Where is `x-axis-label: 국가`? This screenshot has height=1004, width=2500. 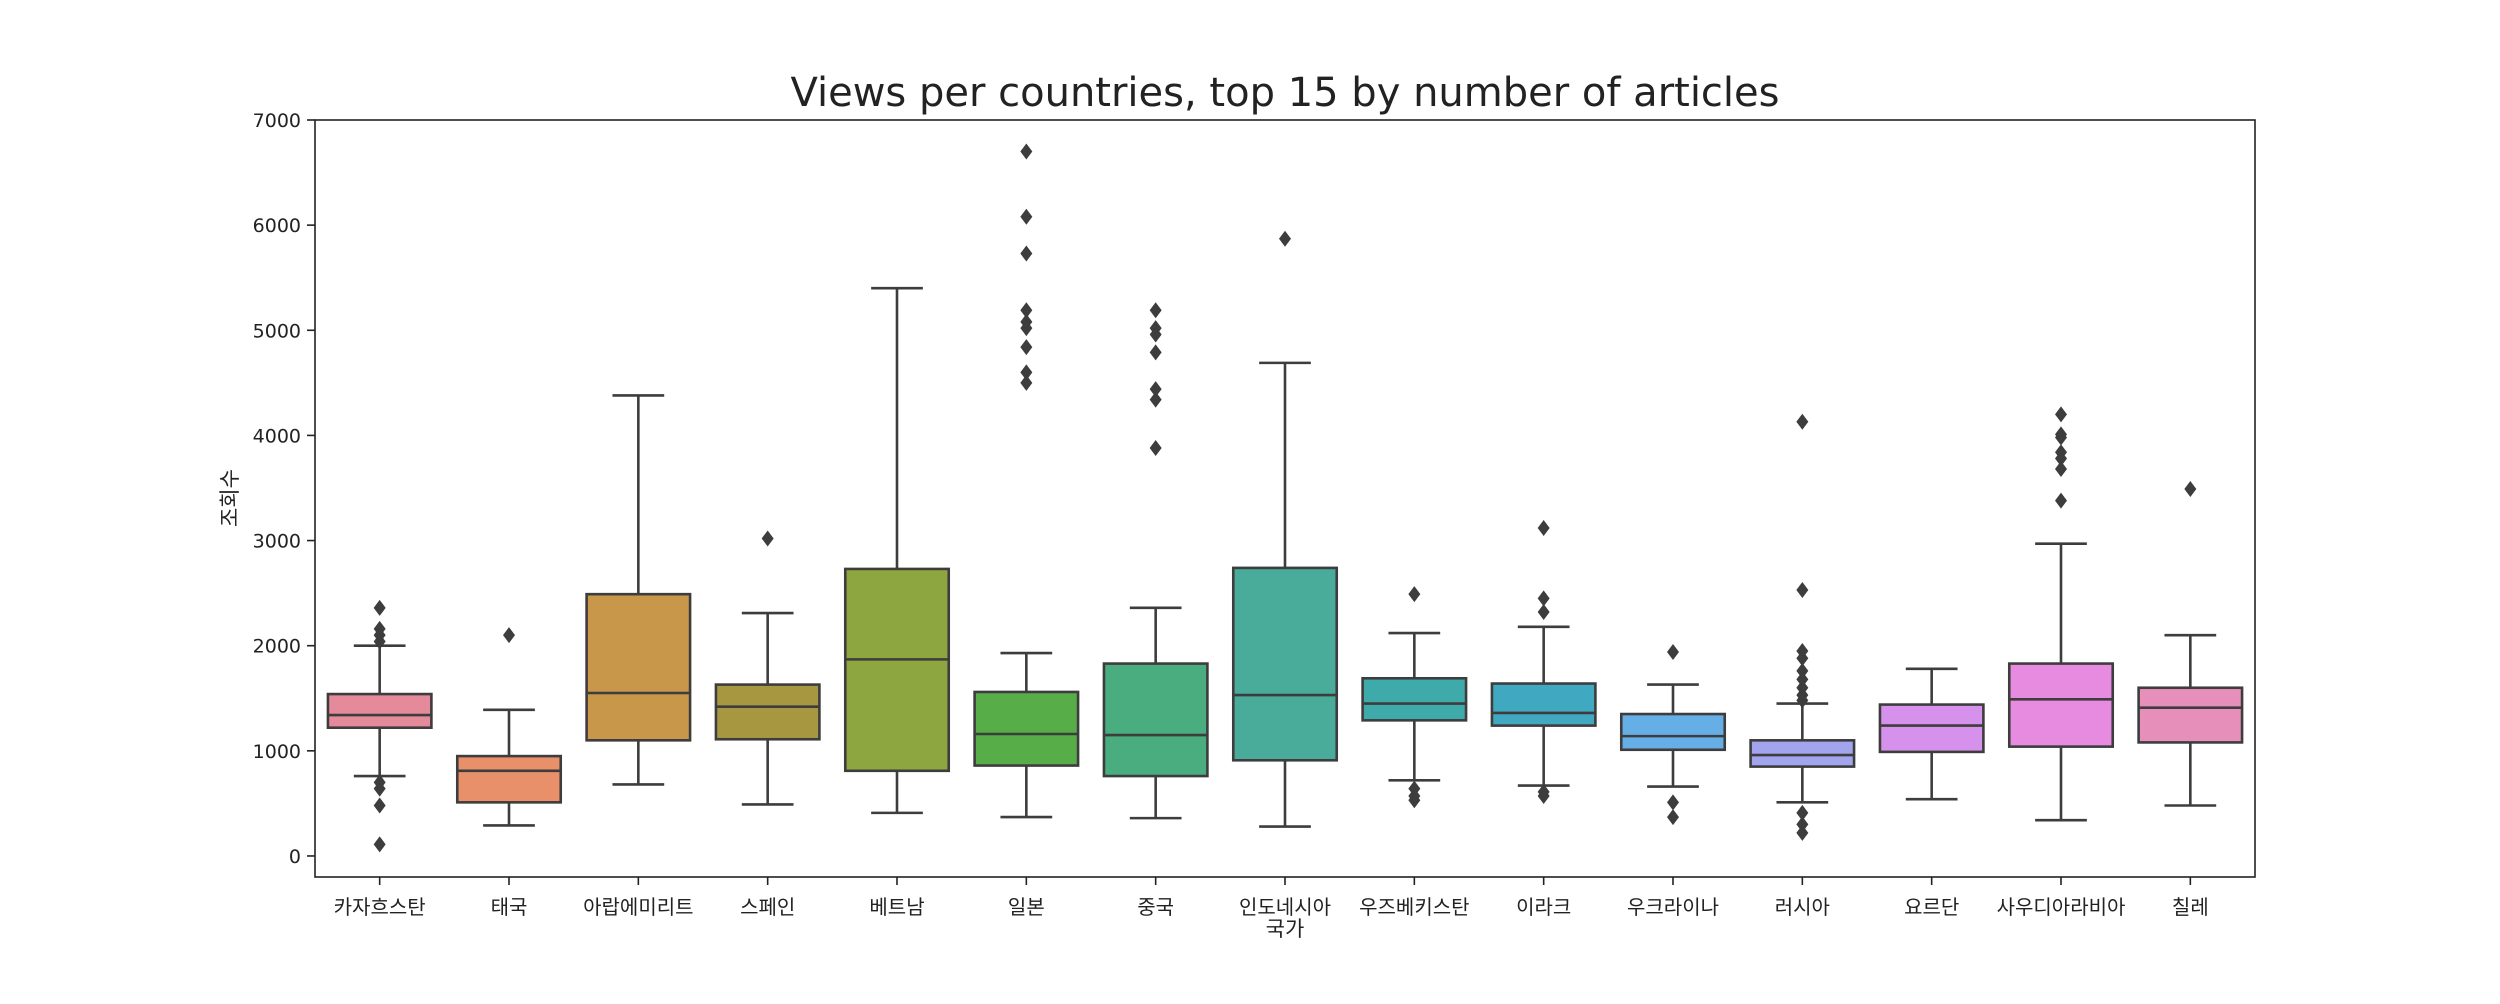 x-axis-label: 국가 is located at coordinates (1285, 929).